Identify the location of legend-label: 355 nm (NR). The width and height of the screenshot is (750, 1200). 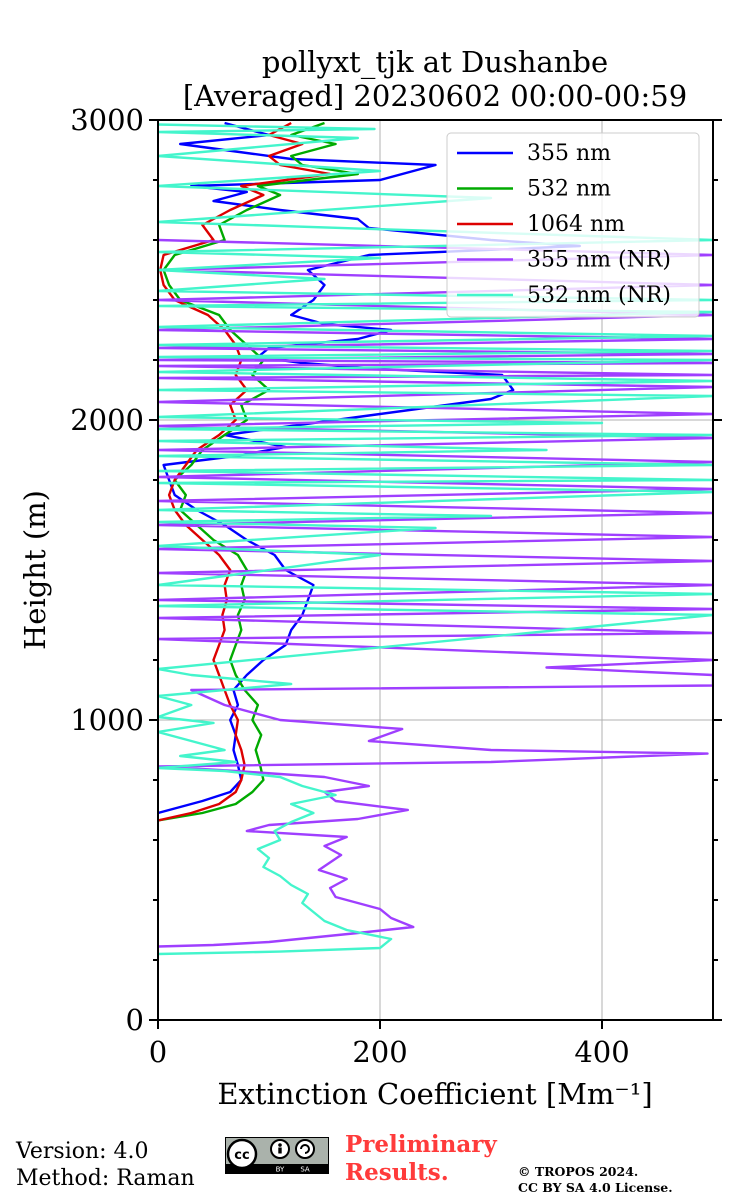
(599, 260).